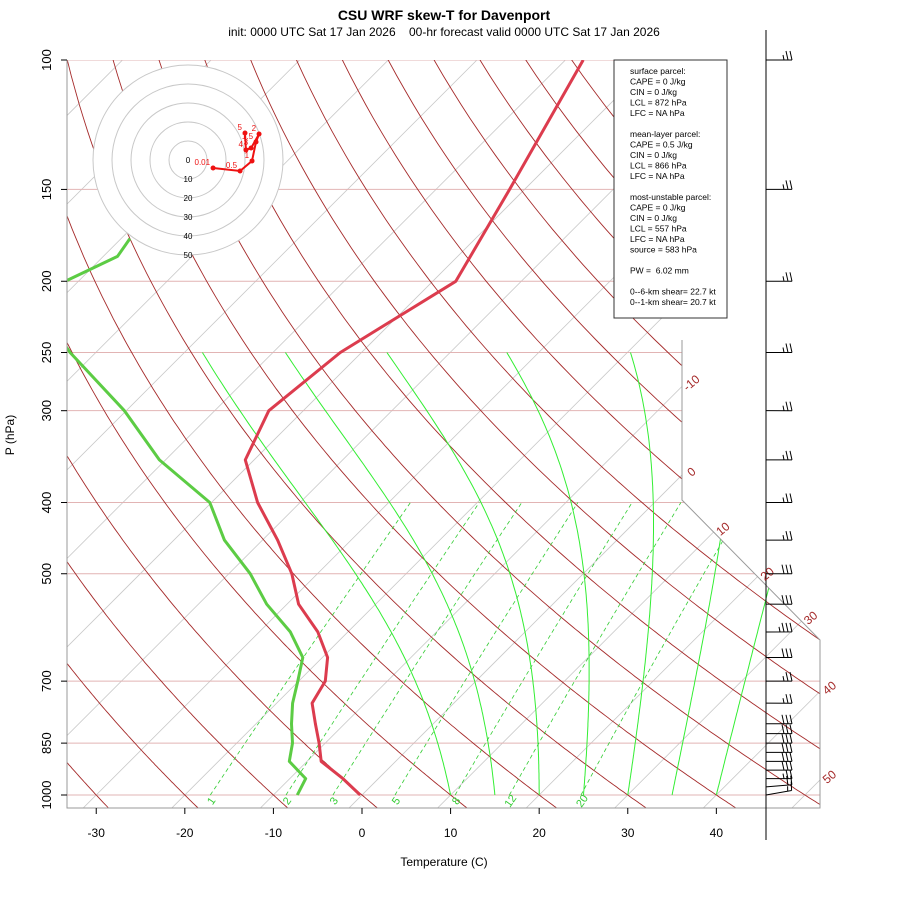 The width and height of the screenshot is (900, 900). Describe the element at coordinates (46, 190) in the screenshot. I see `y-tick-label: 150` at that location.